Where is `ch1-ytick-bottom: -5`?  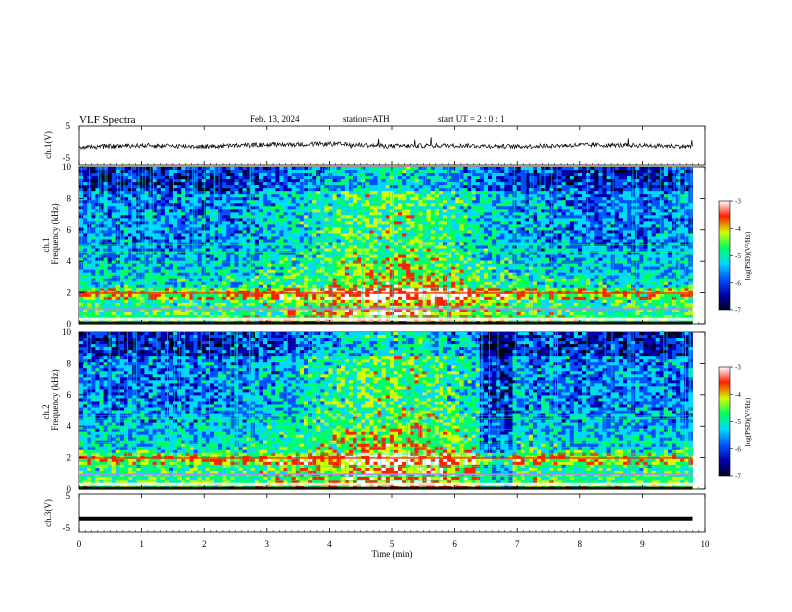 ch1-ytick-bottom: -5 is located at coordinates (67, 158).